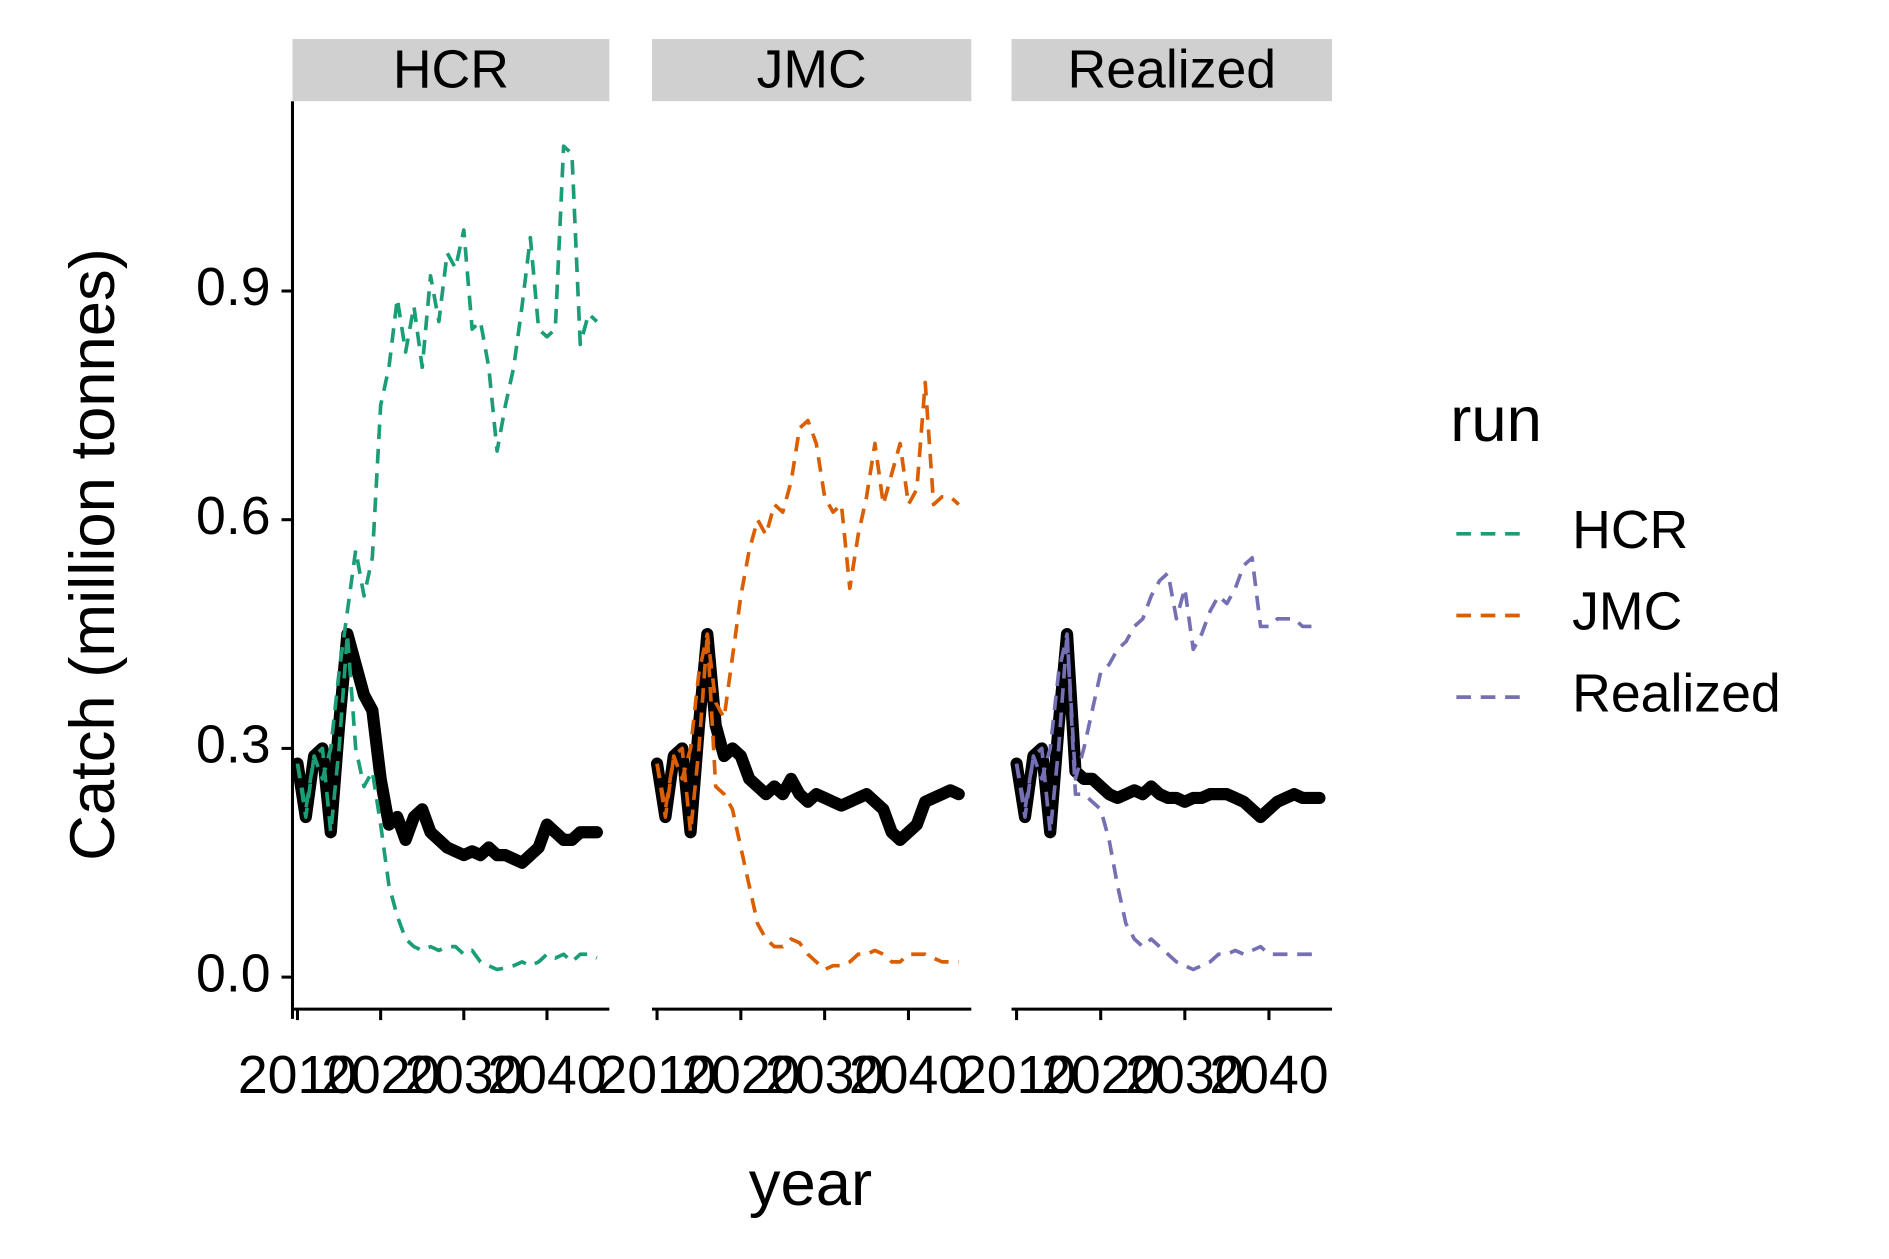 This screenshot has width=1889, height=1259. Describe the element at coordinates (1630, 530) in the screenshot. I see `legend-label: HCR` at that location.